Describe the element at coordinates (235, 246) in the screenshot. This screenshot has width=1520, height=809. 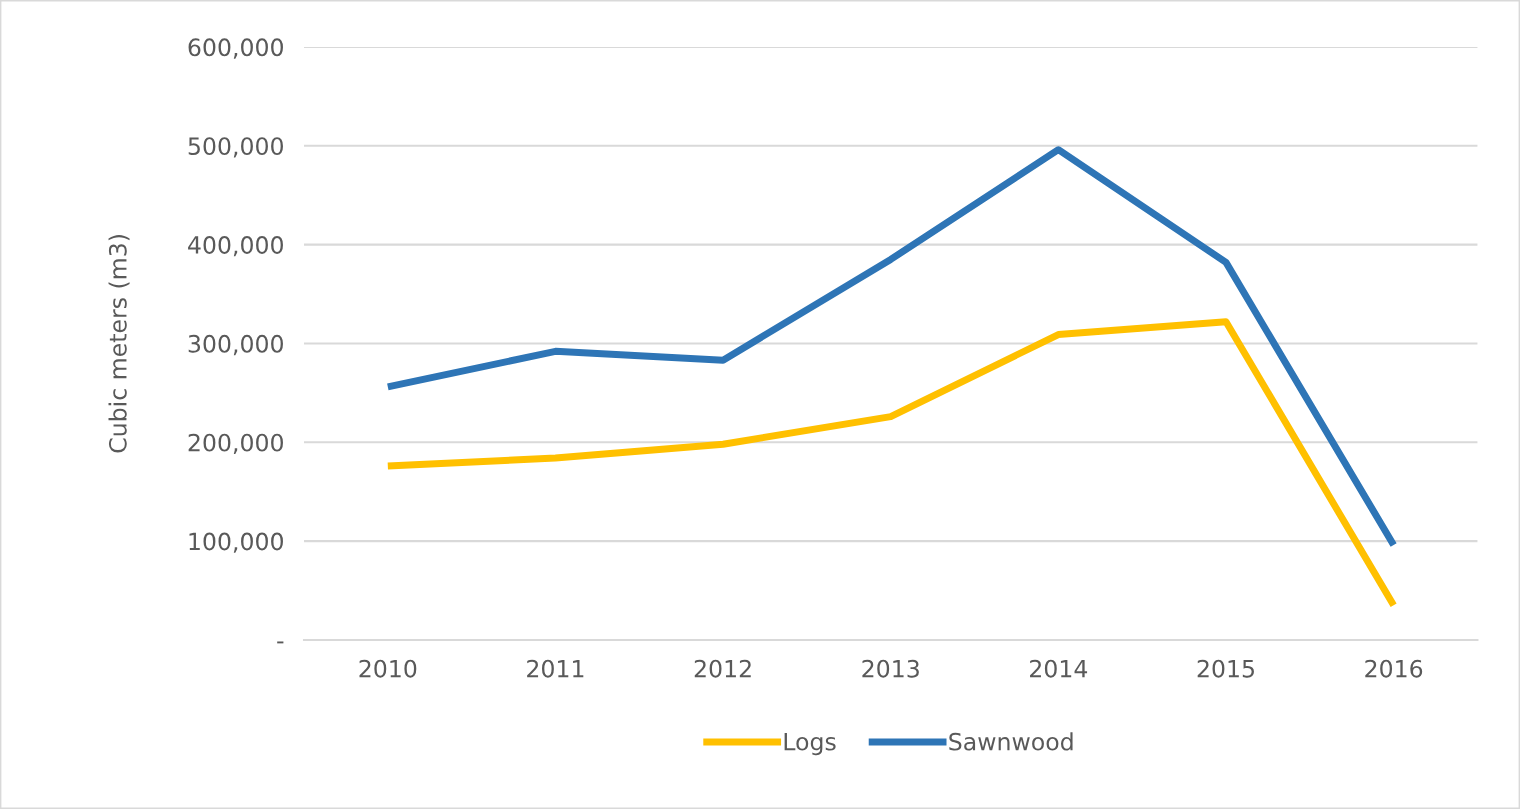
I see `y-tick-label: 400,000` at that location.